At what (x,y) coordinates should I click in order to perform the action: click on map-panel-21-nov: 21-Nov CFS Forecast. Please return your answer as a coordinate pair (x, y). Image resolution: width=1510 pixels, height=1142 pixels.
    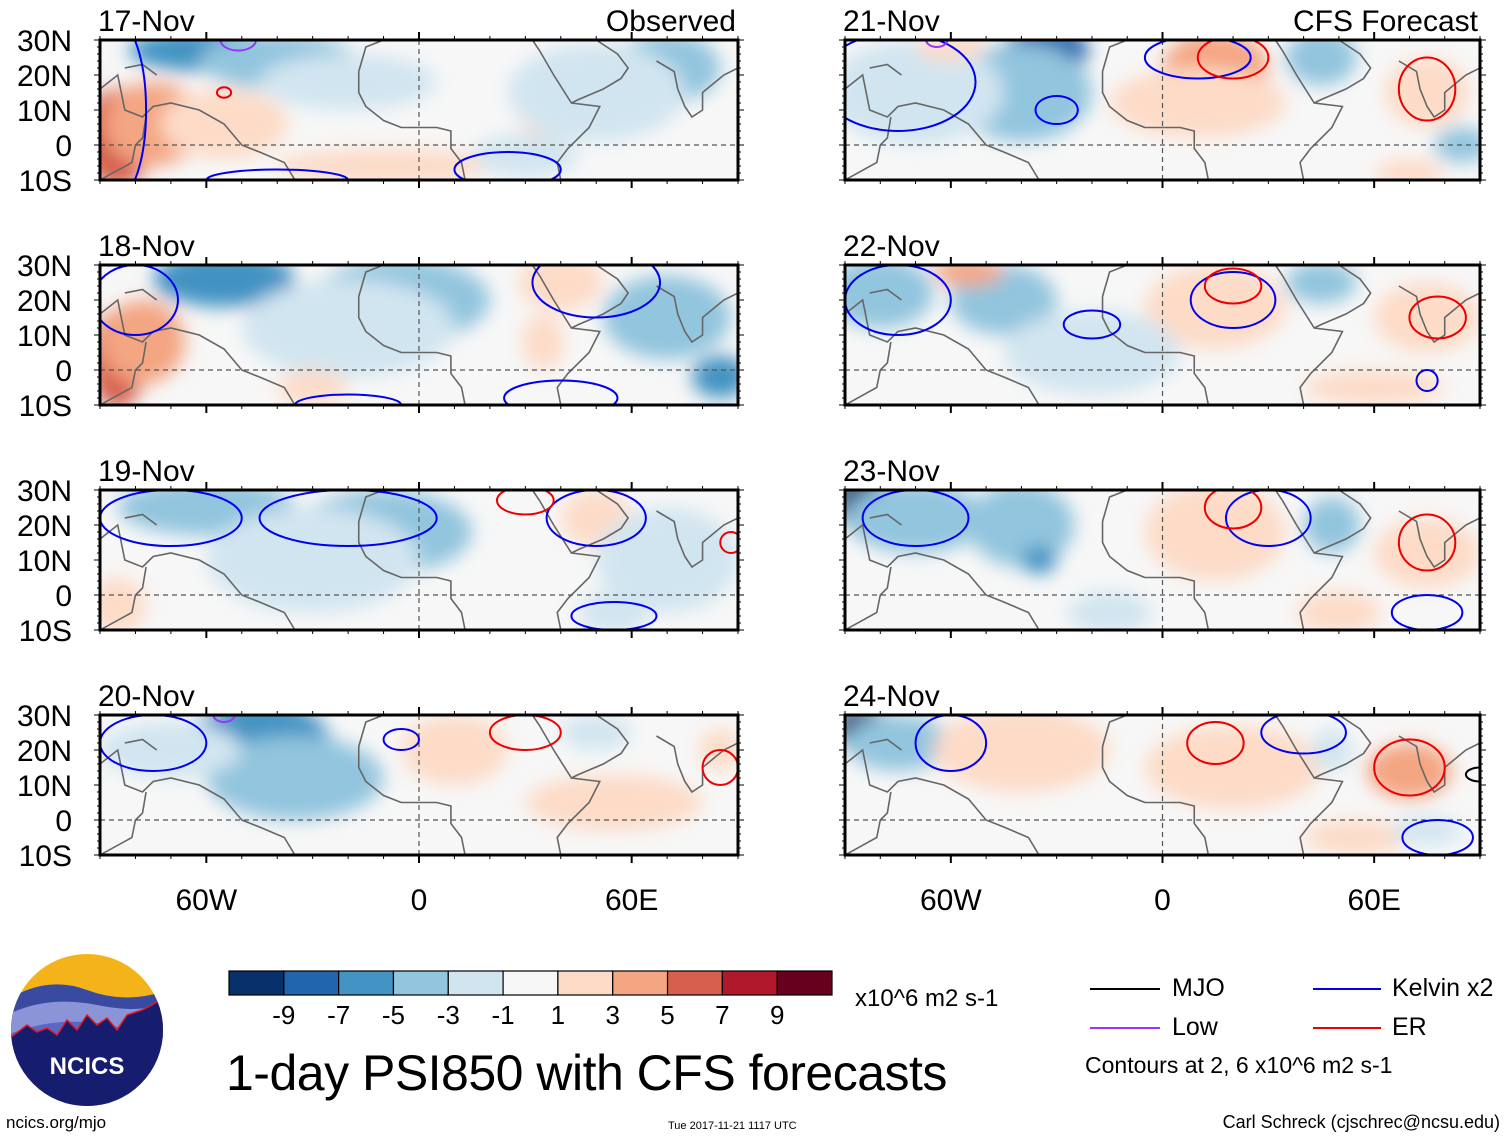
    Looking at the image, I should click on (1162, 96).